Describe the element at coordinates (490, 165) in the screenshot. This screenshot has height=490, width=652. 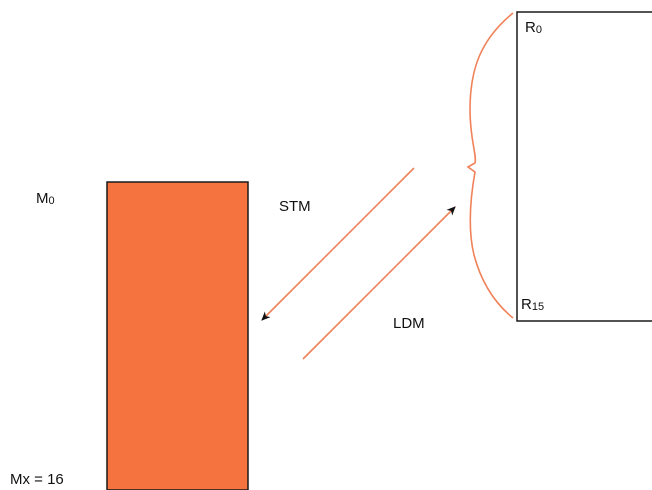
I see `register-brace` at that location.